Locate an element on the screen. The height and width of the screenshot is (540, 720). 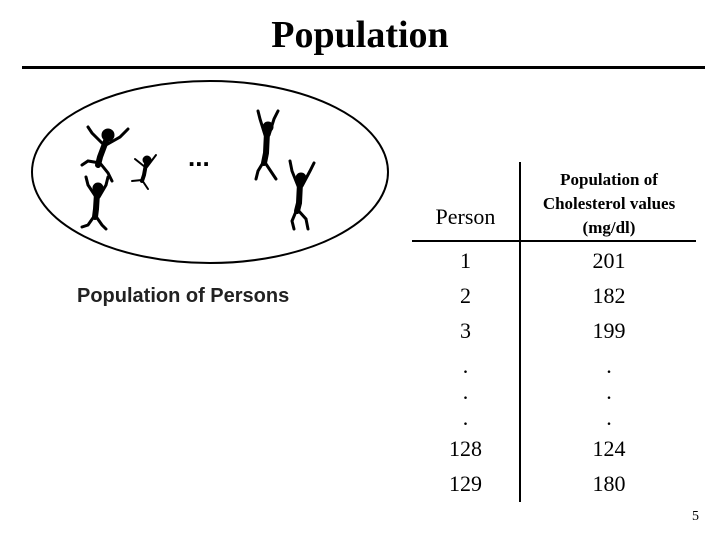
person-cell: 2 is located at coordinates (465, 295).